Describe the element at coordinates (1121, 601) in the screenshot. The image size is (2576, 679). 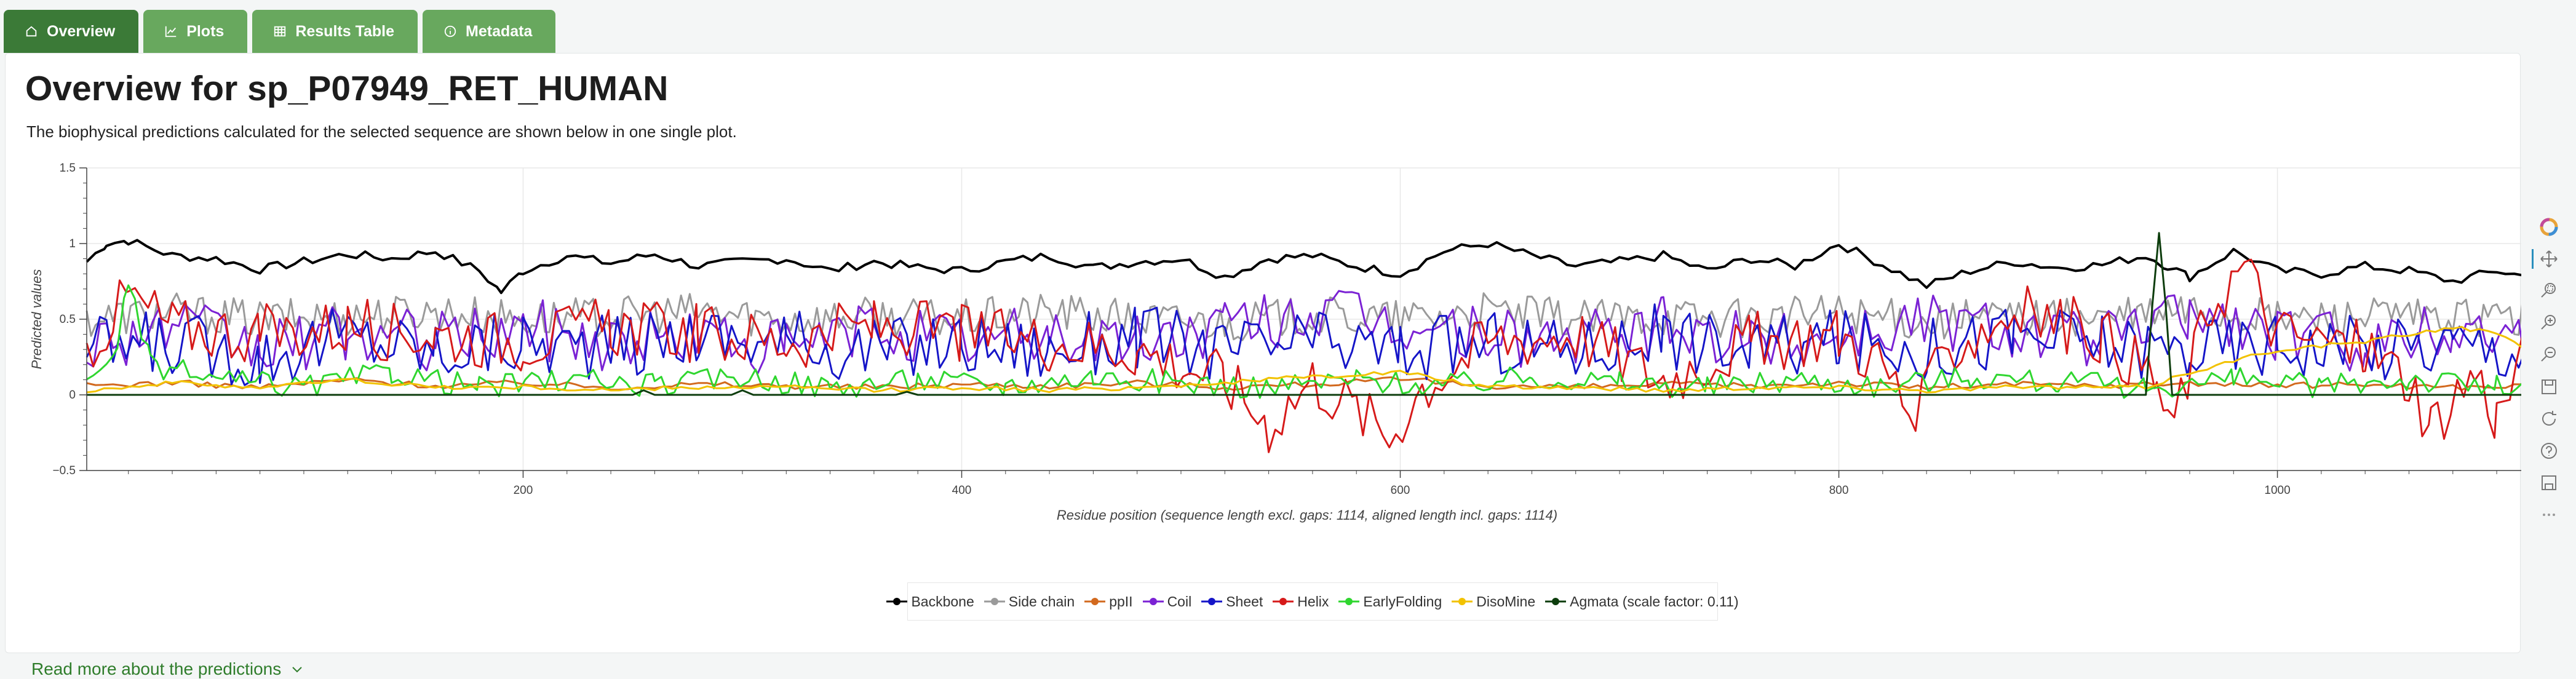
I see `legend-label: ppII` at that location.